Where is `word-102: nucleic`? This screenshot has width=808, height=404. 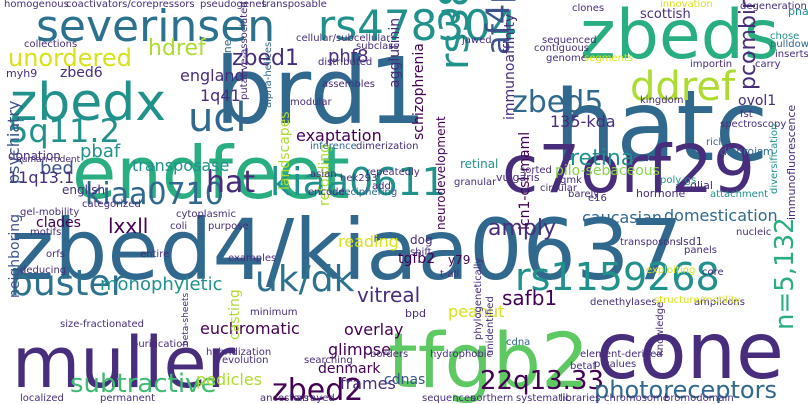 word-102: nucleic is located at coordinates (754, 232).